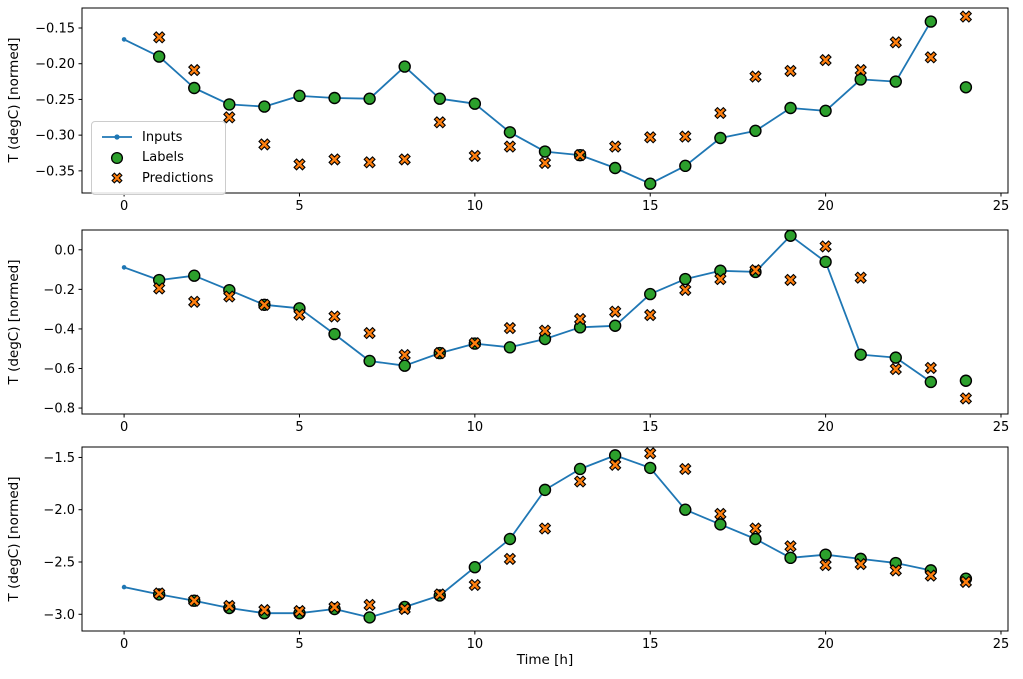  What do you see at coordinates (59, 290) in the screenshot?
I see `y-tick-label: −0.2` at bounding box center [59, 290].